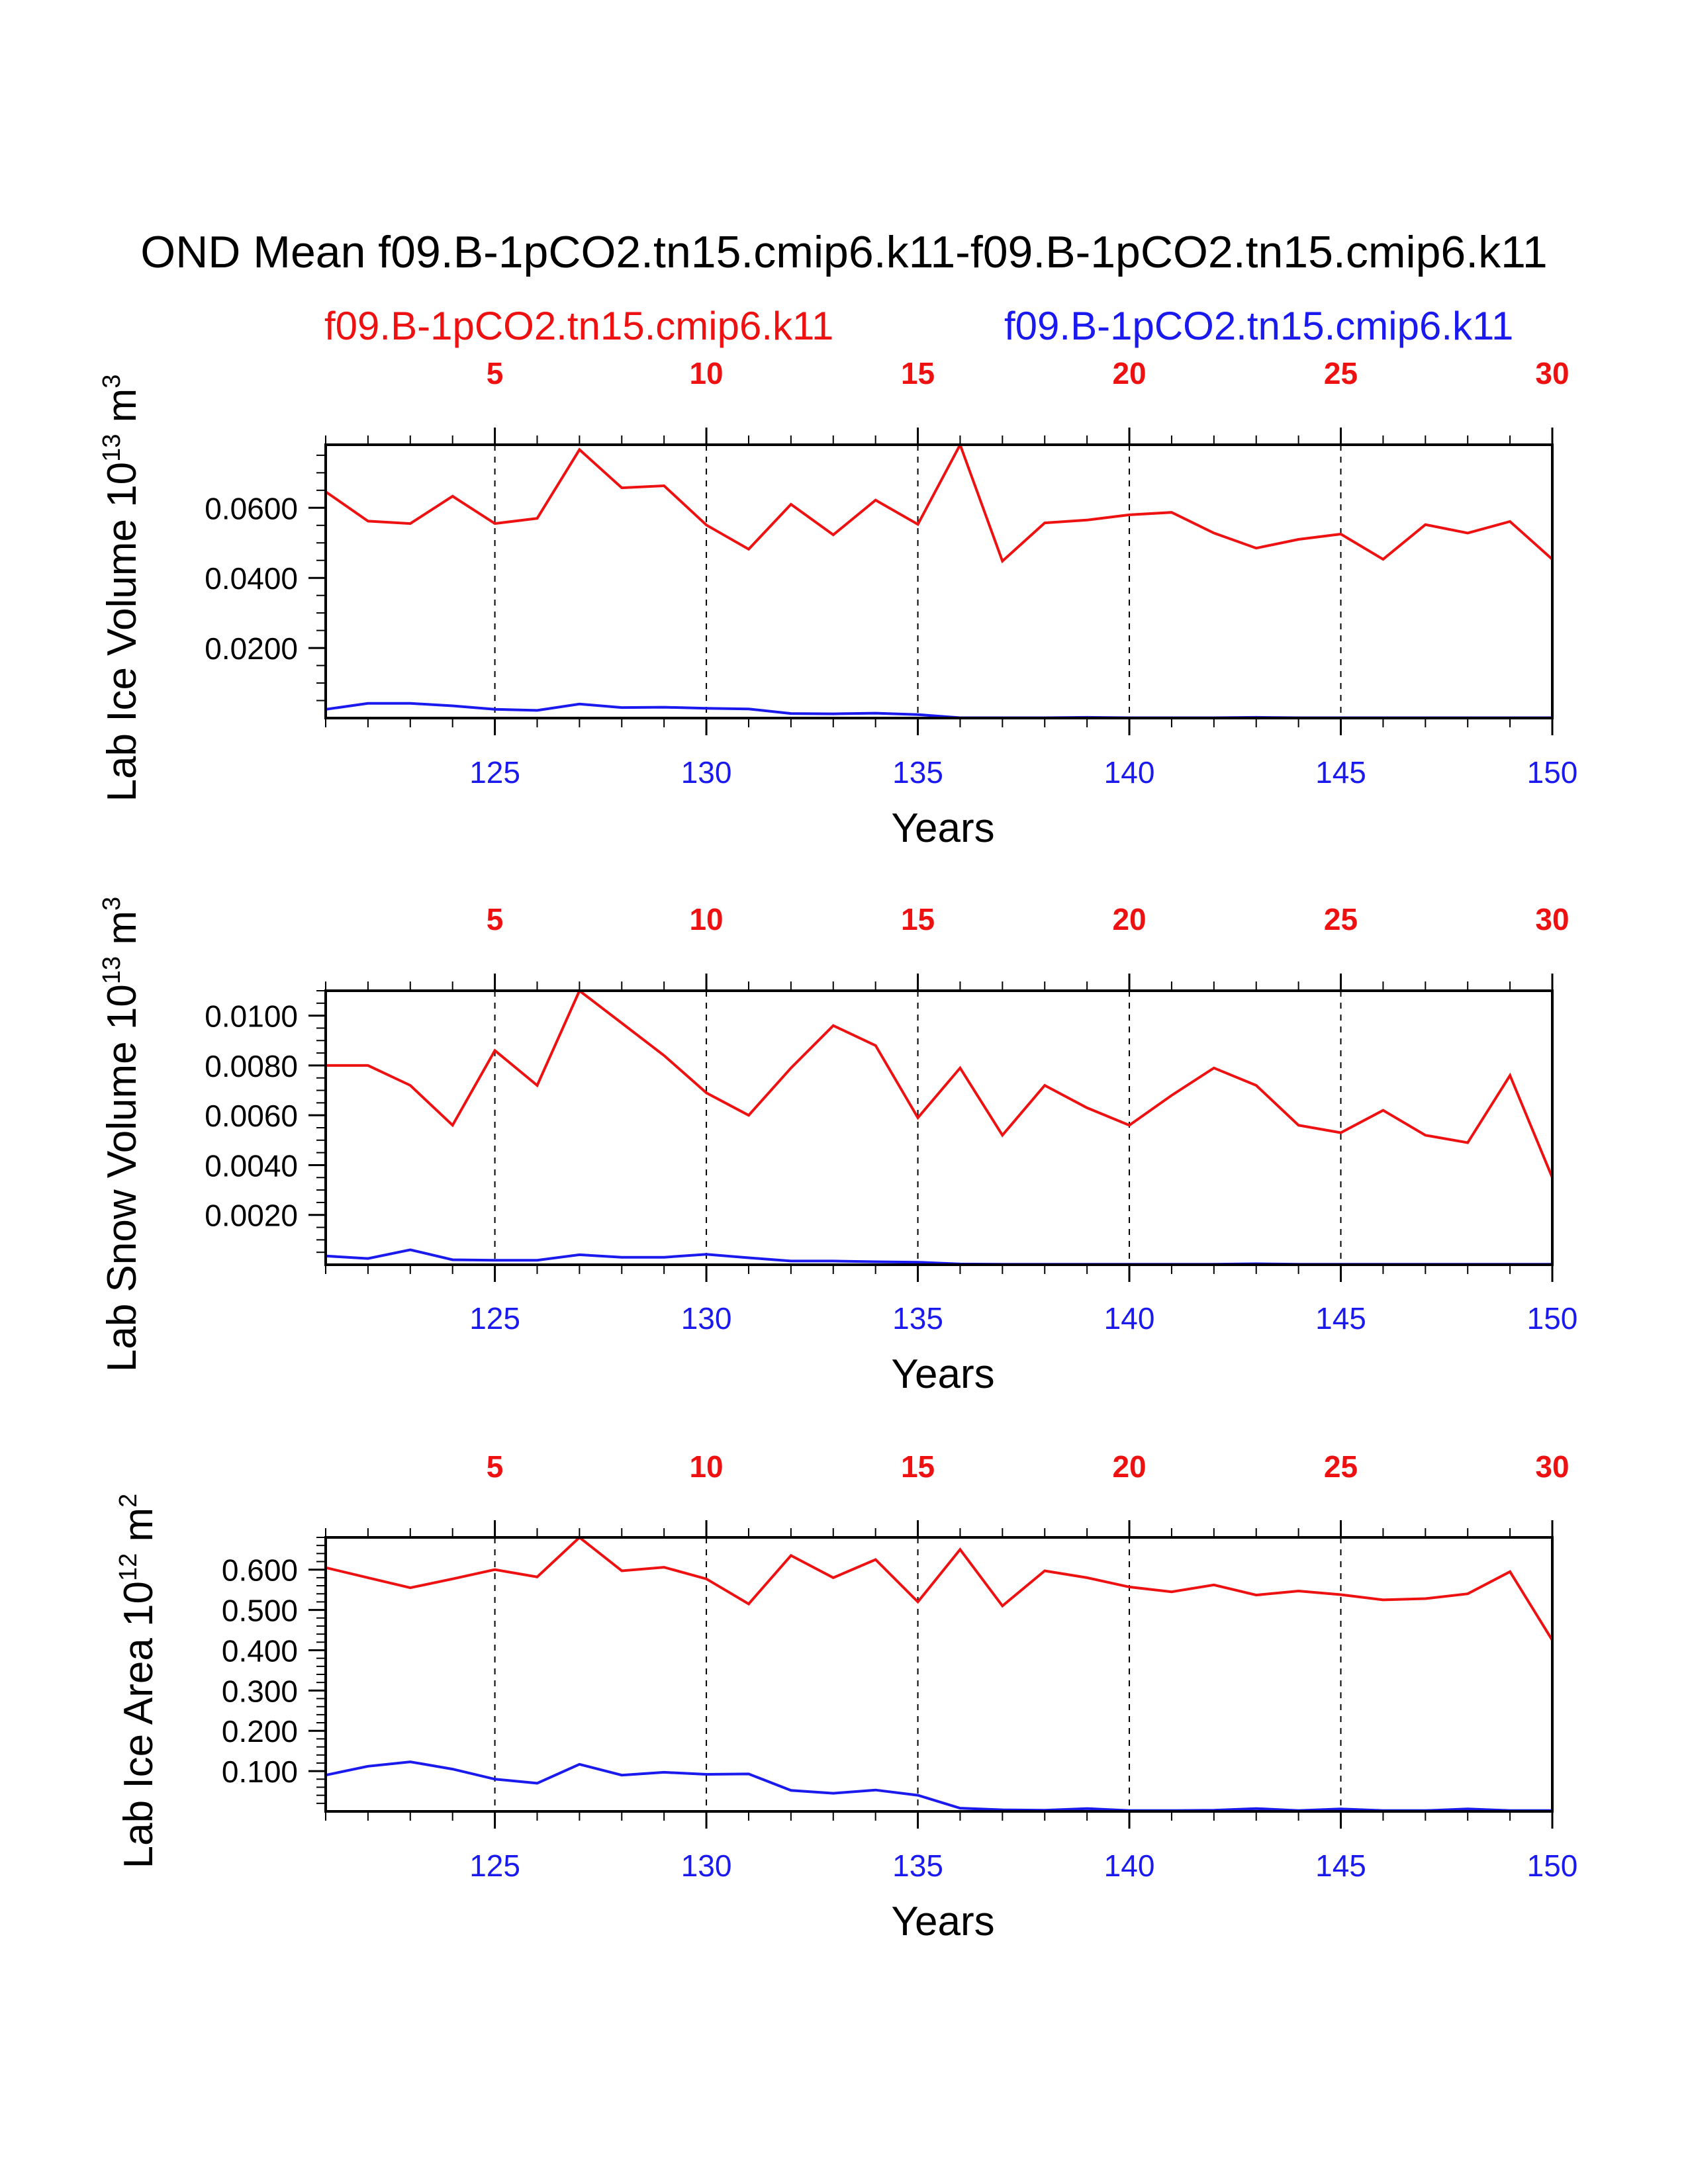 The width and height of the screenshot is (1688, 2184). Describe the element at coordinates (139, 1724) in the screenshot. I see `y-axis-title-part: Lab Ice Area 10` at that location.